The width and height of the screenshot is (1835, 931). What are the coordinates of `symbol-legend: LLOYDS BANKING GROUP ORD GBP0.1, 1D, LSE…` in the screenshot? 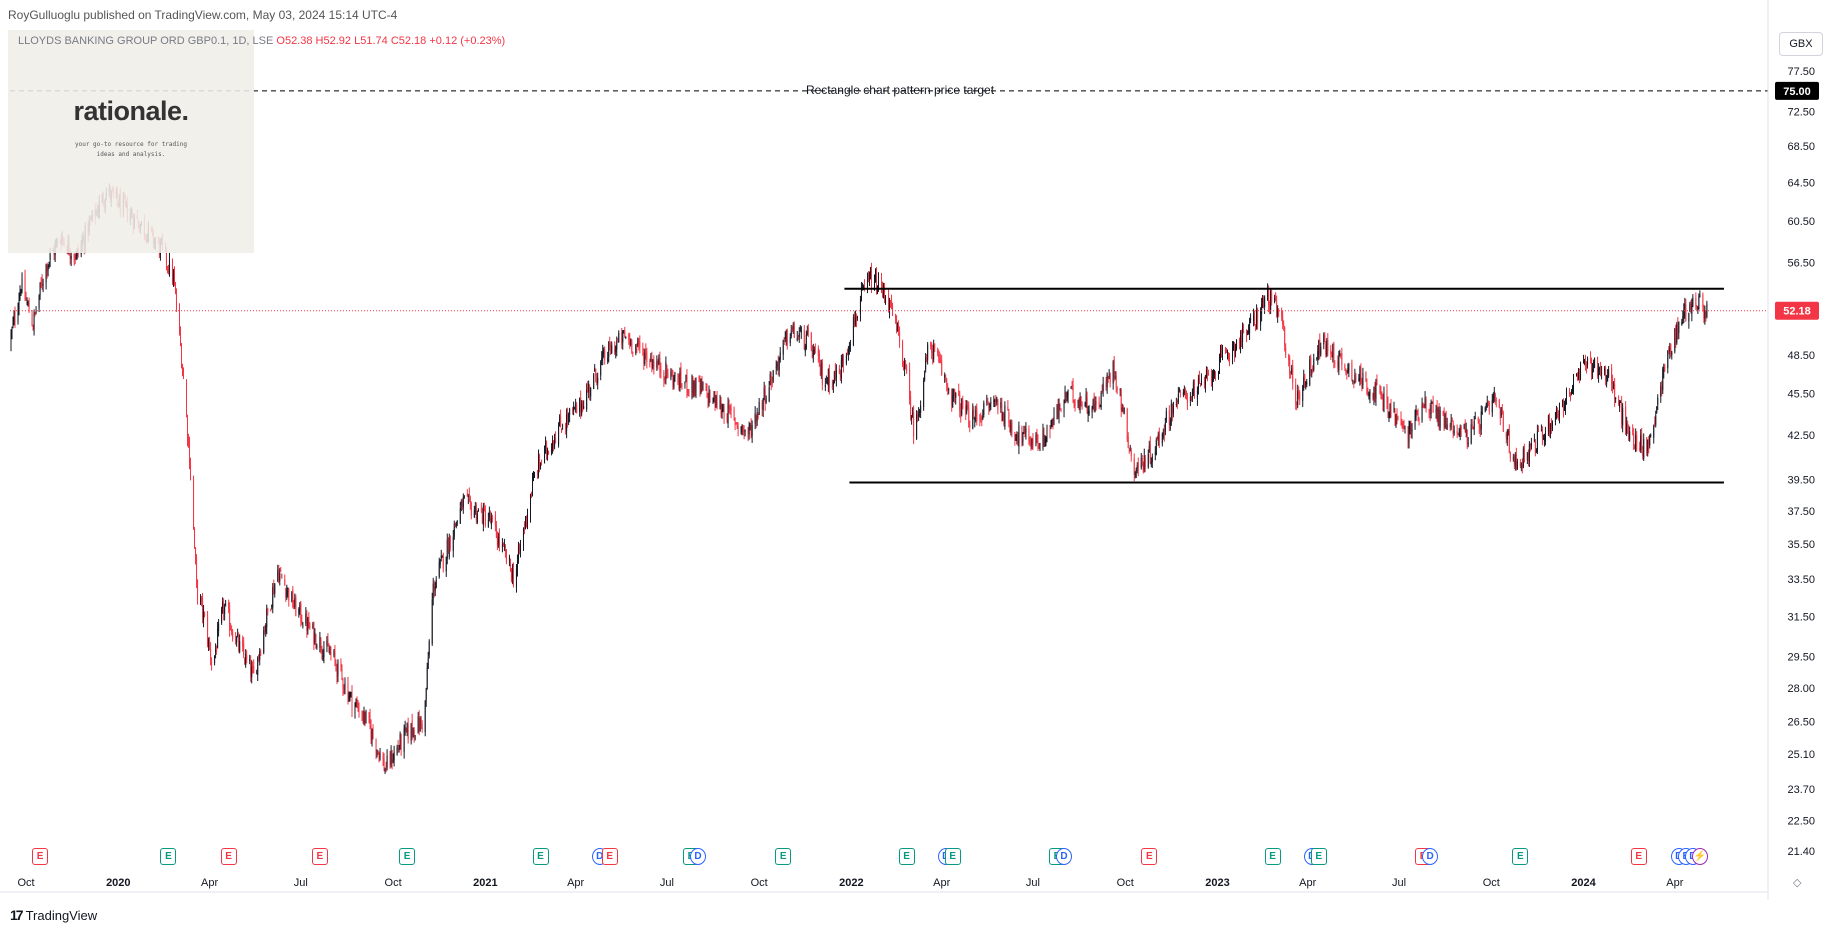 It's located at (261, 41).